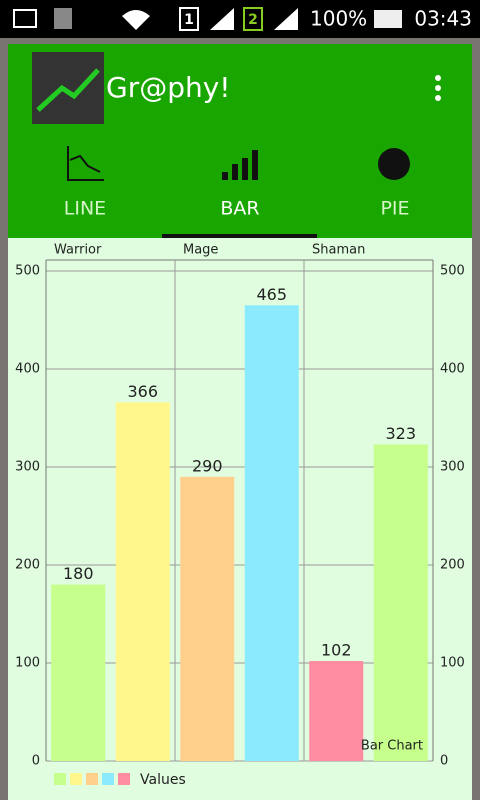 This screenshot has width=480, height=804. Describe the element at coordinates (168, 87) in the screenshot. I see `app-title: Gr@phy!` at that location.